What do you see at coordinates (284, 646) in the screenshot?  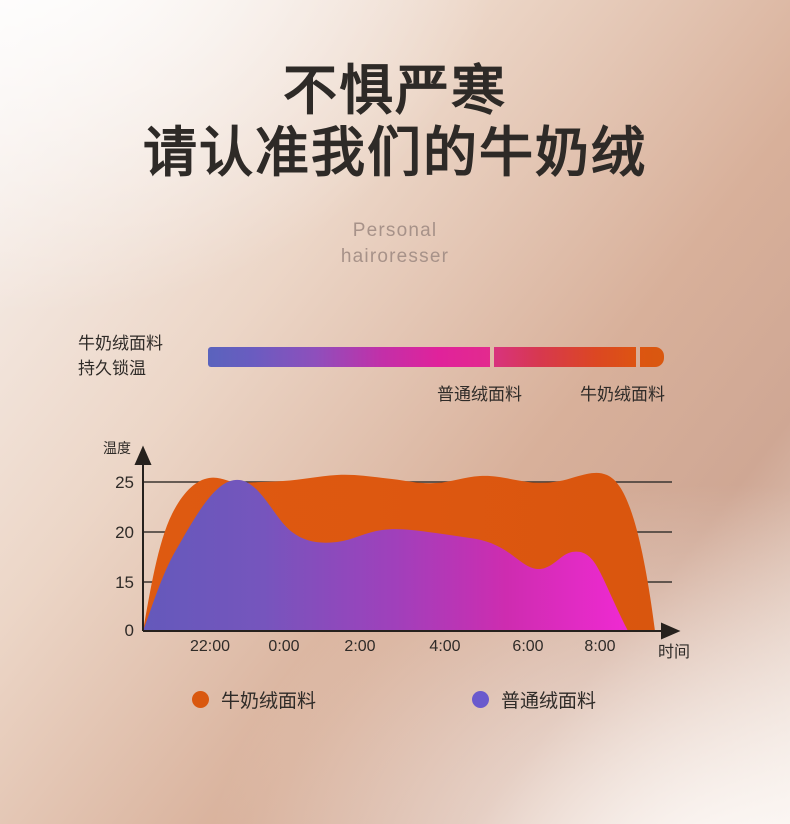 I see `x-tick-label-0000: 0:00` at bounding box center [284, 646].